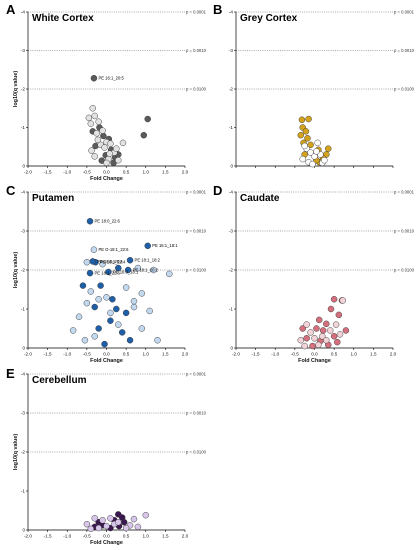 The image size is (418, 550). I want to click on panel-letter: C, so click(11, 190).